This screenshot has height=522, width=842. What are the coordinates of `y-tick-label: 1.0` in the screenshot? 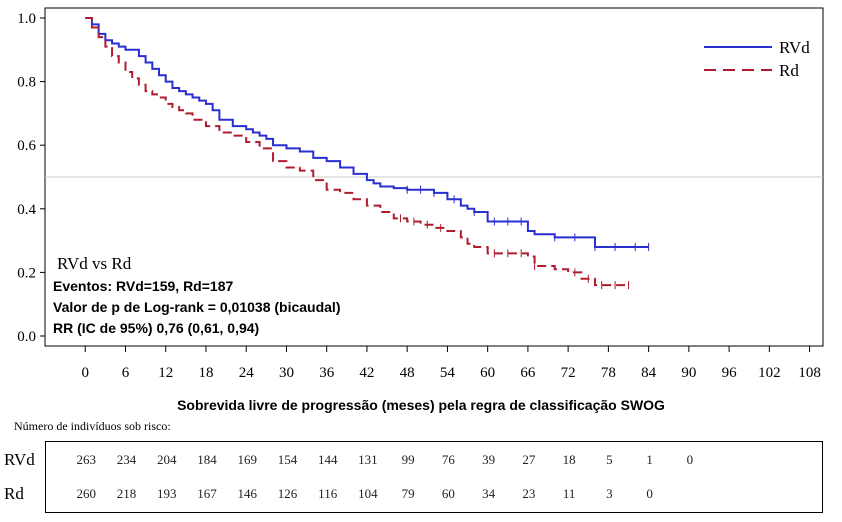 It's located at (26, 19).